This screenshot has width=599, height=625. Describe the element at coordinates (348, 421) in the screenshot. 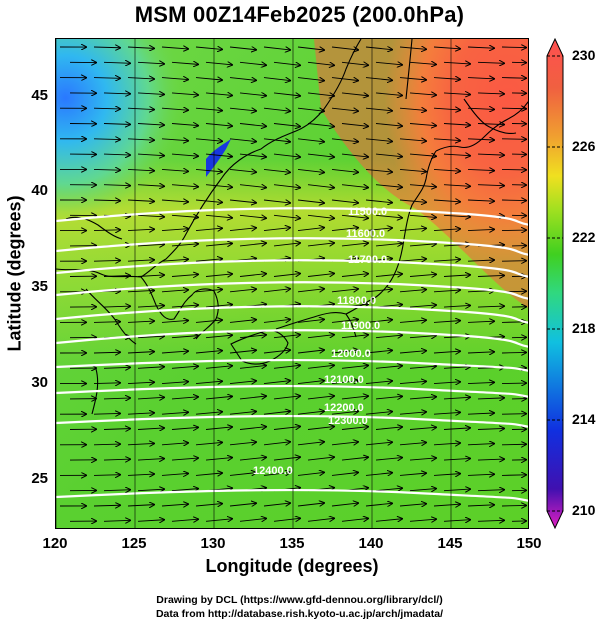

I see `contour-label: 12300.0` at that location.